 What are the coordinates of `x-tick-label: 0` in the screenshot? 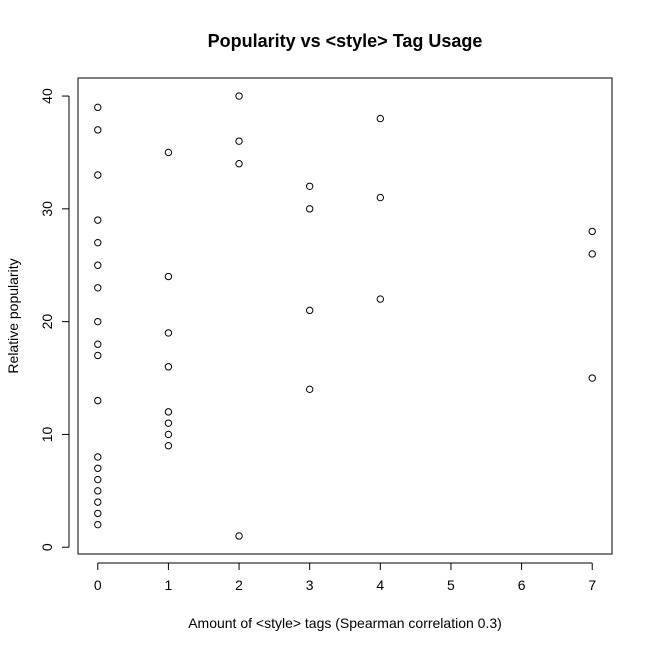 It's located at (98, 585).